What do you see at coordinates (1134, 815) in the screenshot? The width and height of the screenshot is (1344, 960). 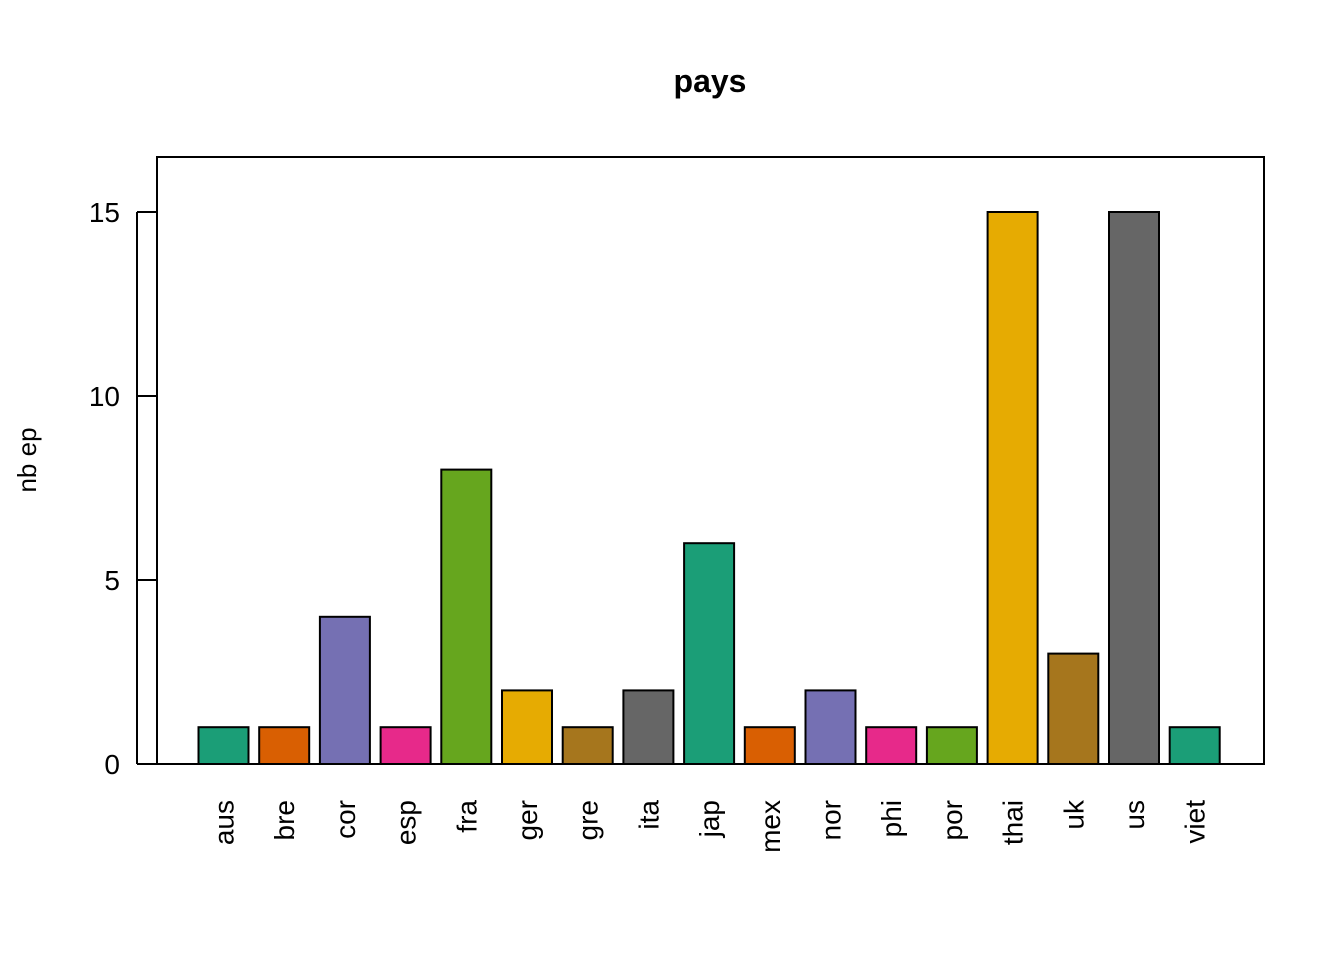 I see `x-tick-label-us: us` at bounding box center [1134, 815].